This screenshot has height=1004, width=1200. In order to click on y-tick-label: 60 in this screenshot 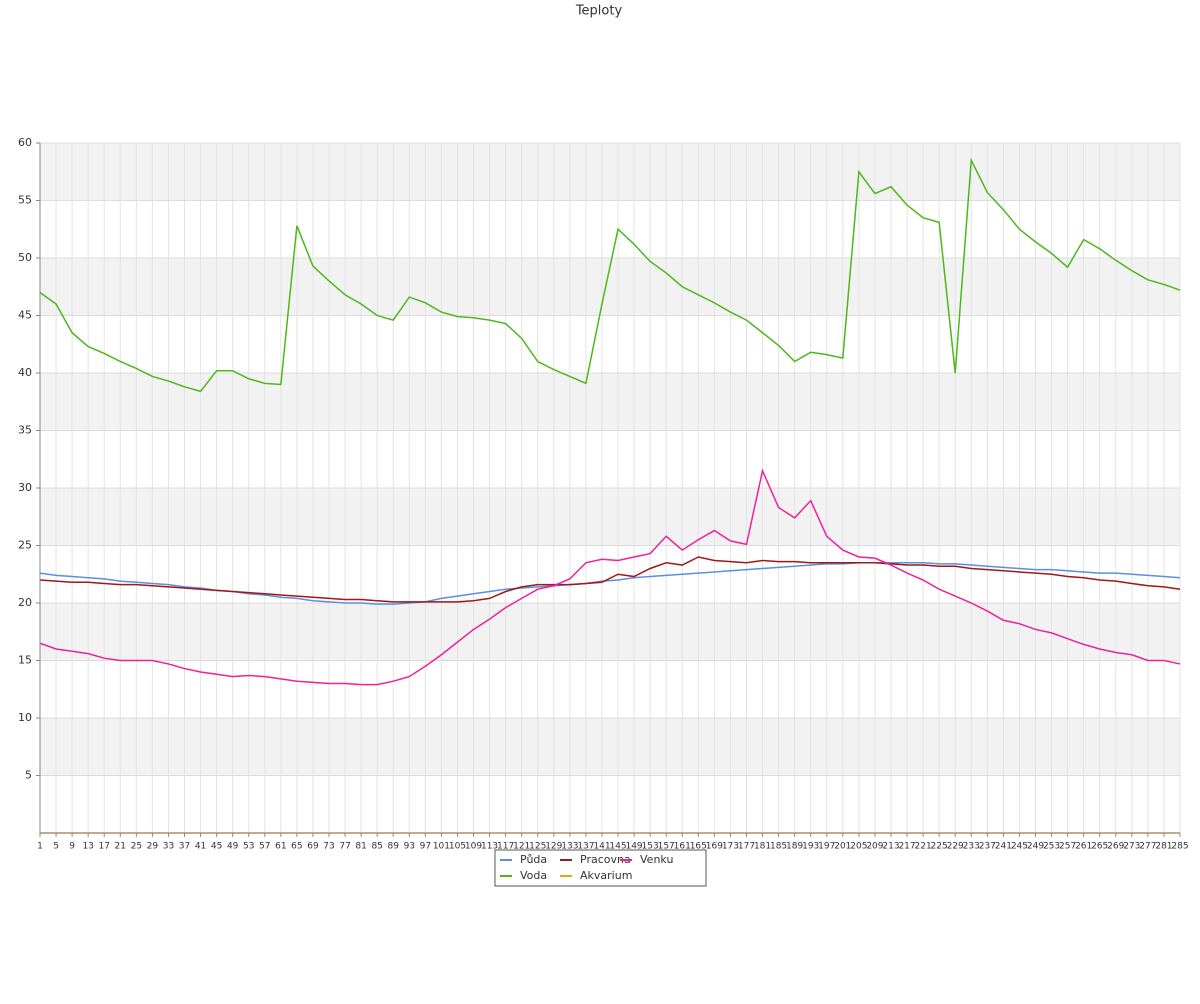, I will do `click(25, 142)`.